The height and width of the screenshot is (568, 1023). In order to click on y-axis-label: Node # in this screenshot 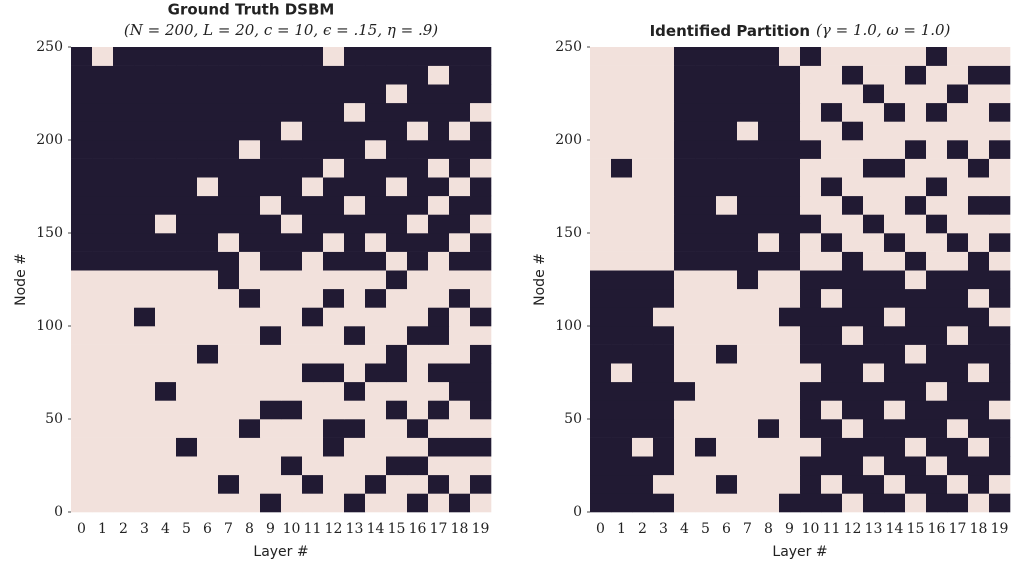, I will do `click(540, 279)`.